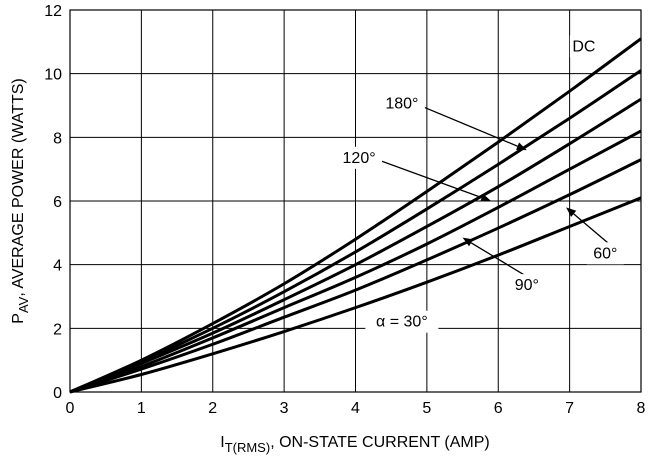 The image size is (658, 459). I want to click on y-axis-label-sub: AV, so click(23, 304).